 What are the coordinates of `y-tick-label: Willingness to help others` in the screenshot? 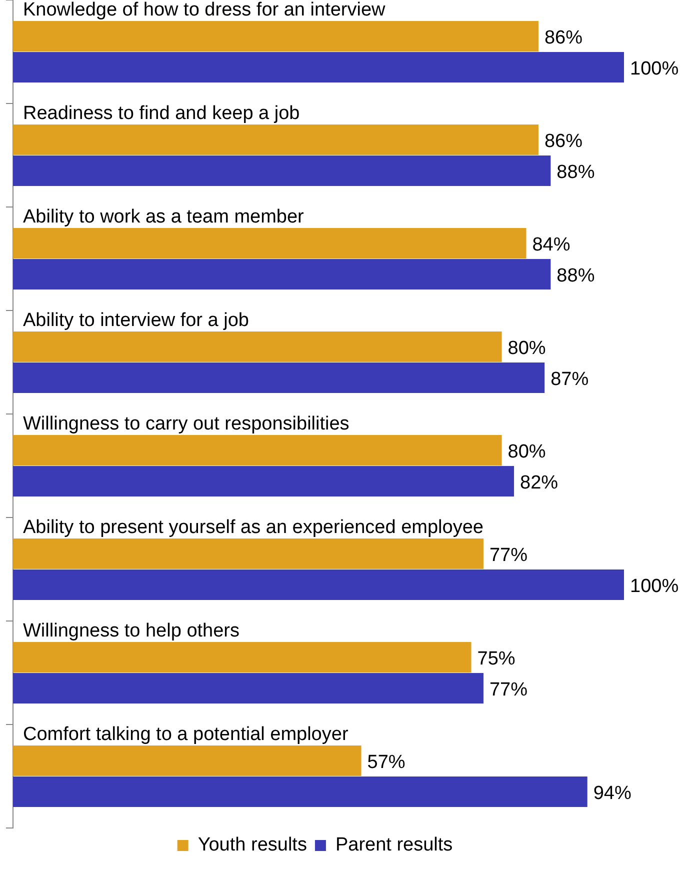 It's located at (131, 631).